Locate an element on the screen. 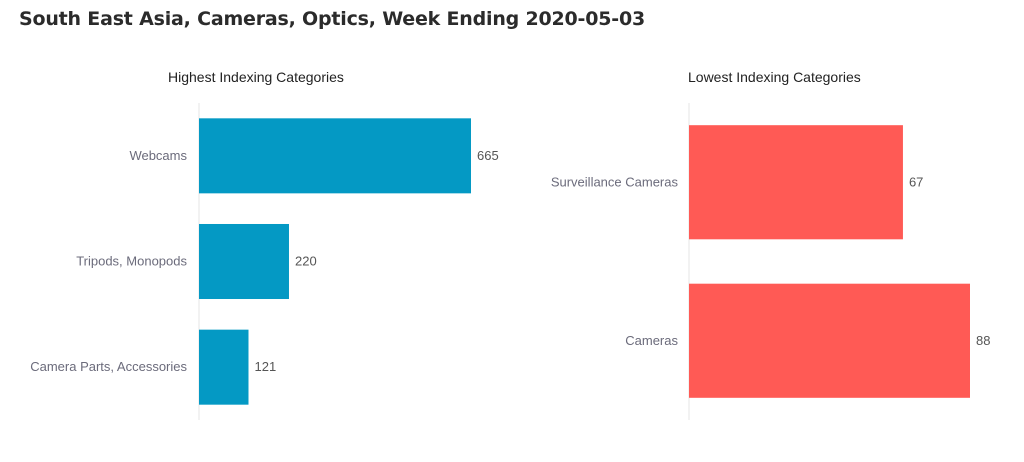  chart-0-value-label: 121 is located at coordinates (265, 366).